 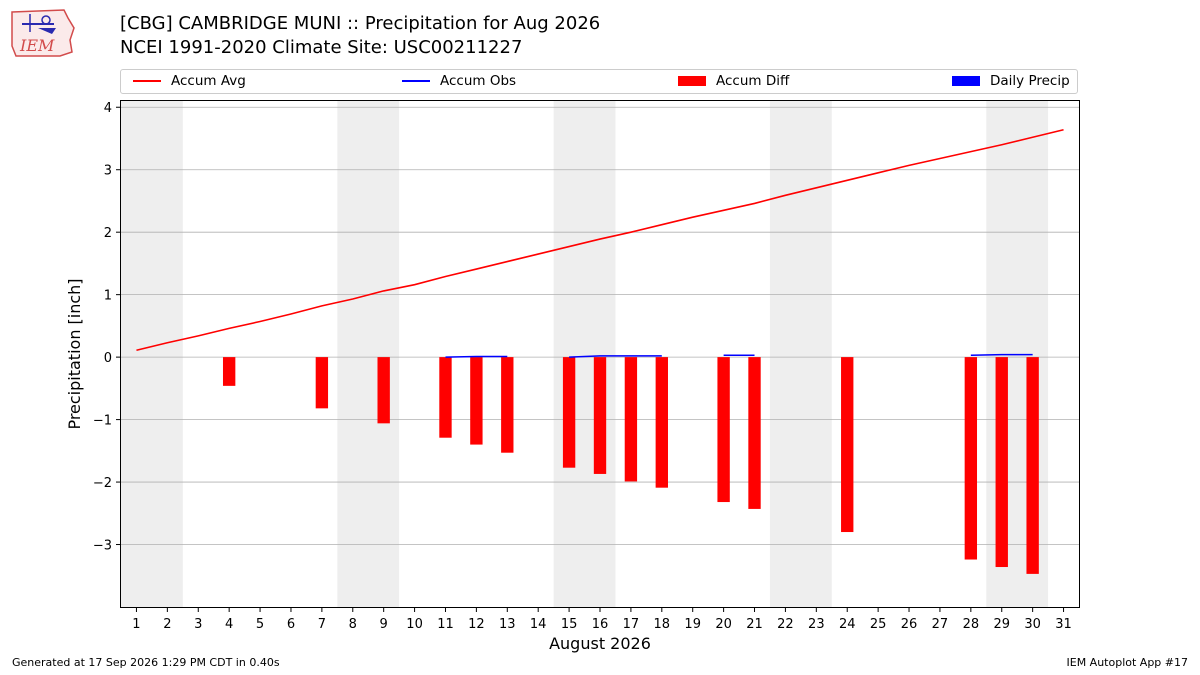 What do you see at coordinates (102, 483) in the screenshot?
I see `y-tick-label: −2` at bounding box center [102, 483].